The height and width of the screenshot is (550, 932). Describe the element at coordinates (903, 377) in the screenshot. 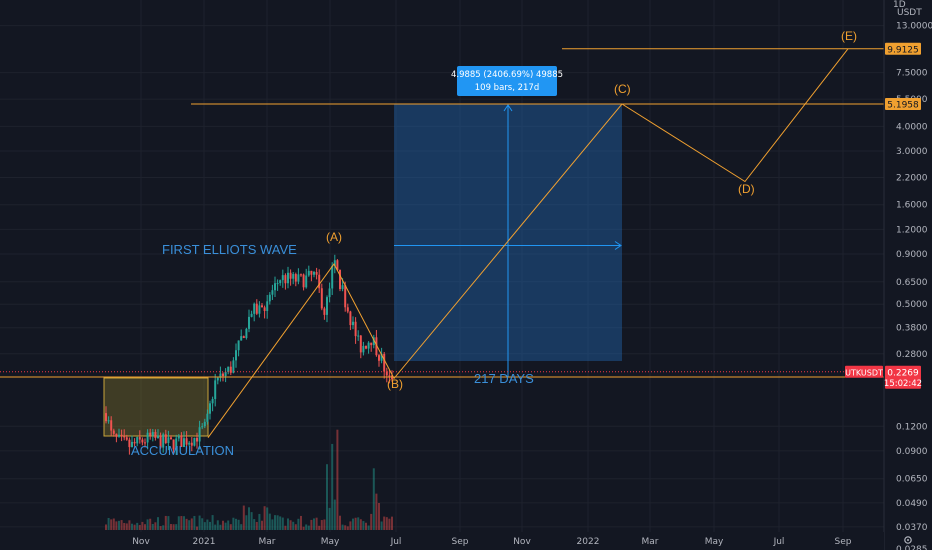

I see `current-price-tag` at that location.